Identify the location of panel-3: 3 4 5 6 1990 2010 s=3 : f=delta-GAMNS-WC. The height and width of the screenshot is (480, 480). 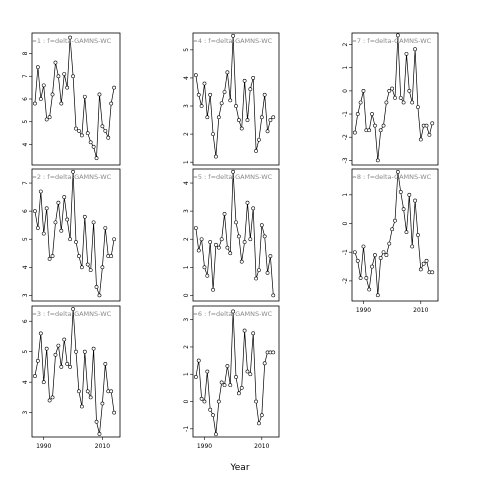
(71, 377).